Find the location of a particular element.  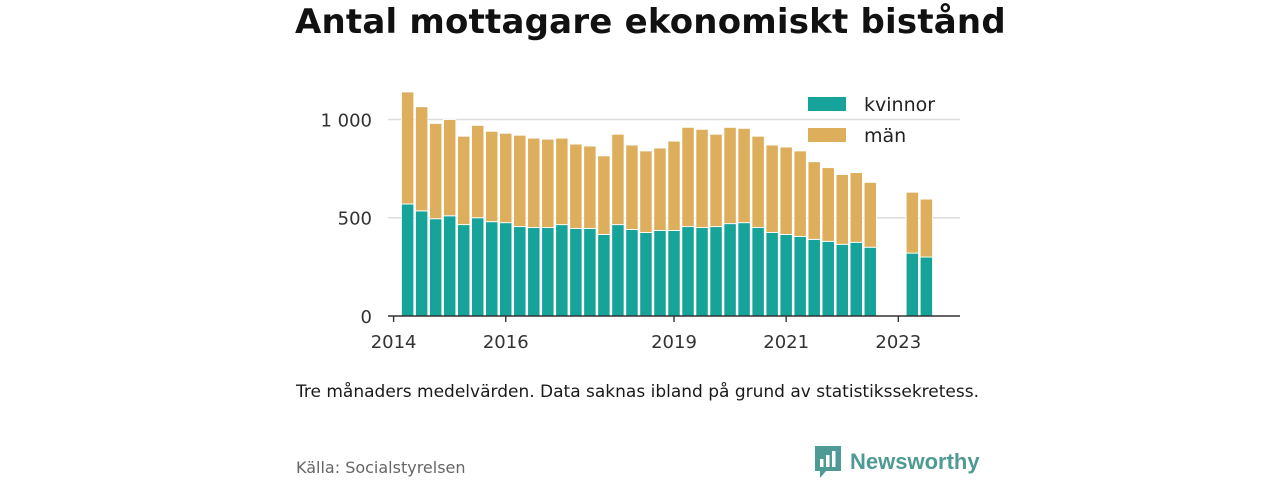

x-tick-label: 2014 is located at coordinates (394, 342).